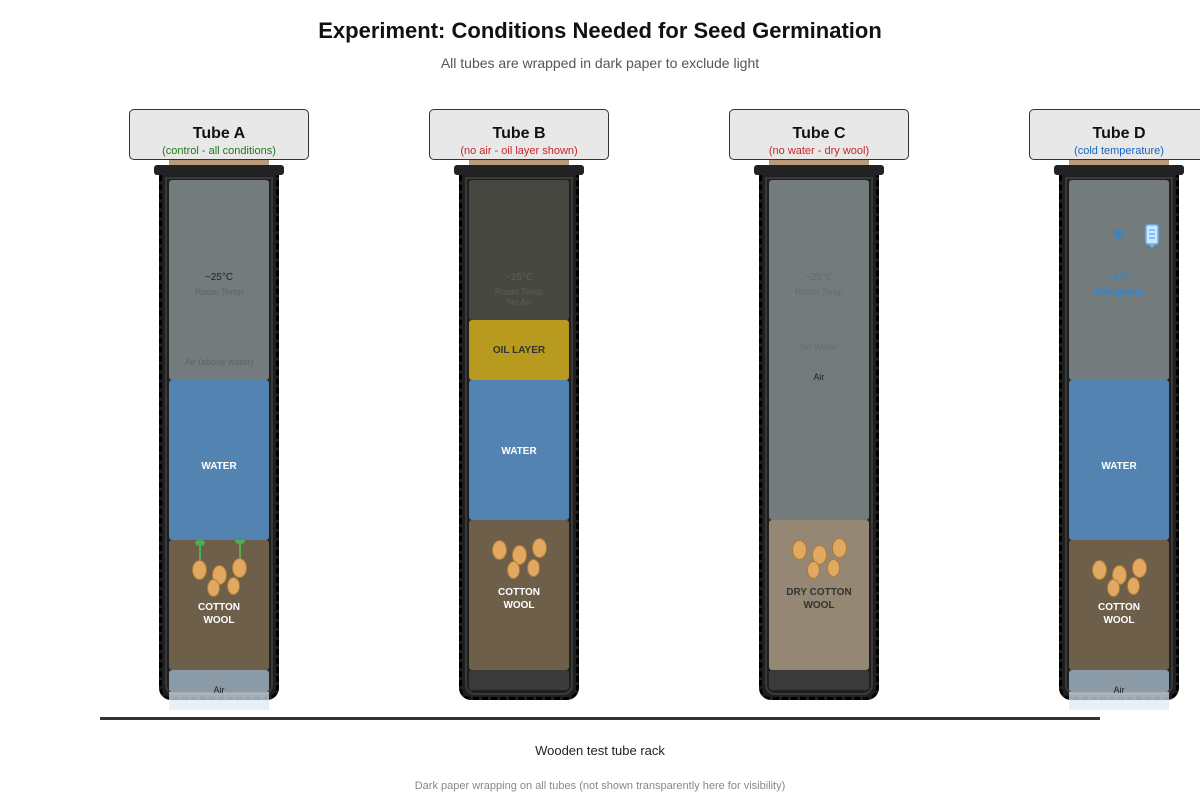  I want to click on tube-d-label: Tube D (cold temperature), so click(1114, 134).